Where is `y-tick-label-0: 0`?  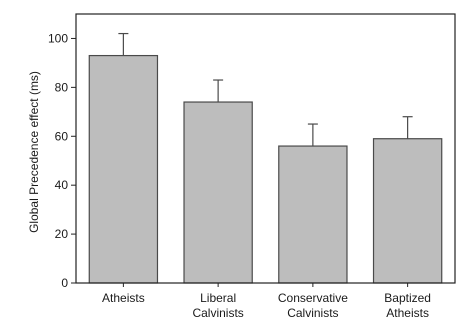
y-tick-label-0: 0 is located at coordinates (64, 283).